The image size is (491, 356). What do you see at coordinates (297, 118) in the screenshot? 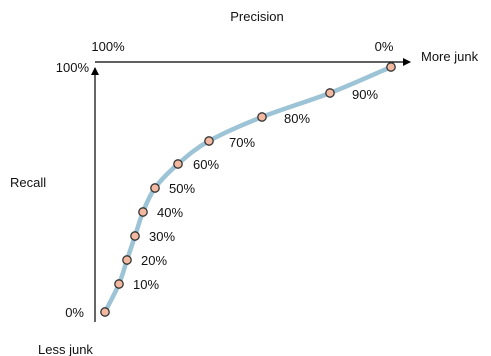
I see `point-label: 80%` at bounding box center [297, 118].